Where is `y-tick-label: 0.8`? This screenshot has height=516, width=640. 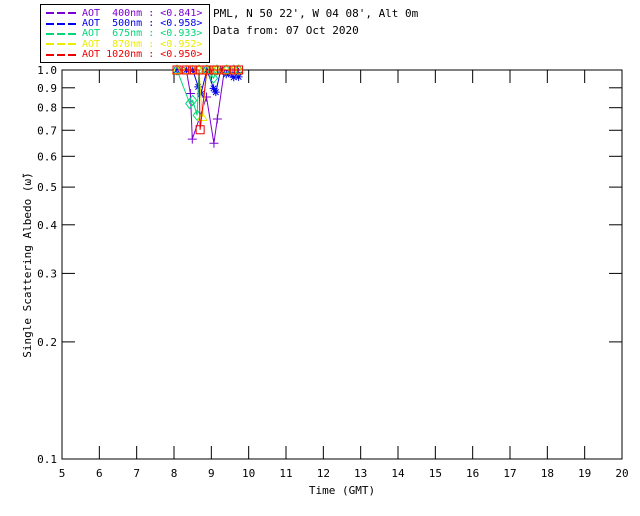
y-tick-label: 0.8 is located at coordinates (47, 108).